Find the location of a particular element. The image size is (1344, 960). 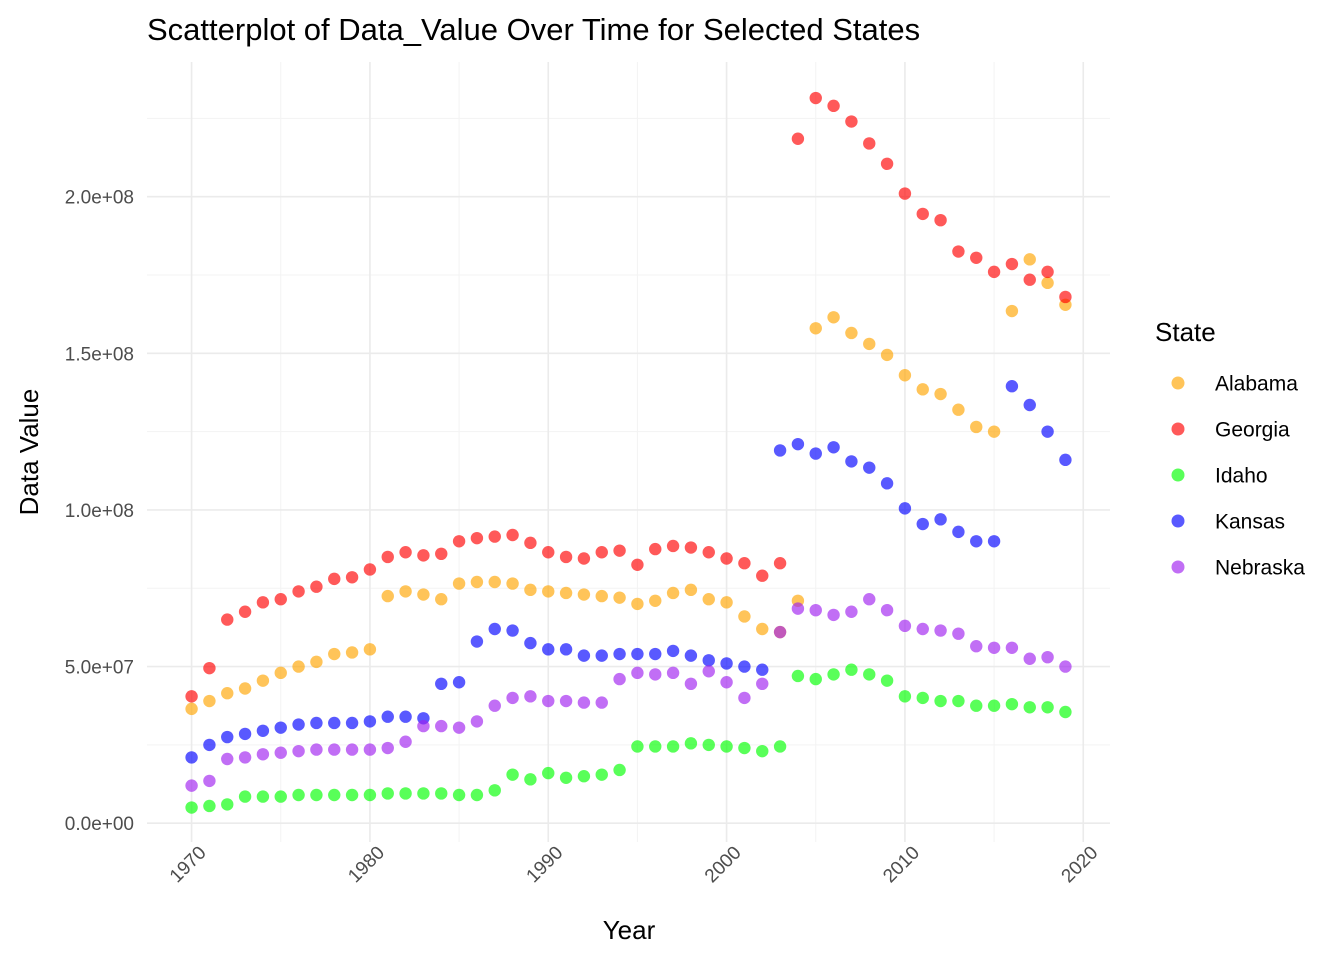

x-tick-label: 2020 is located at coordinates (1080, 864).